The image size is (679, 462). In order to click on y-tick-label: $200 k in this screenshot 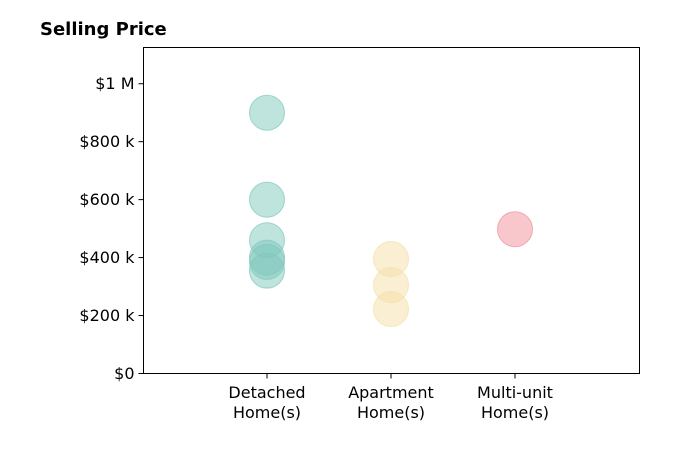, I will do `click(107, 315)`.